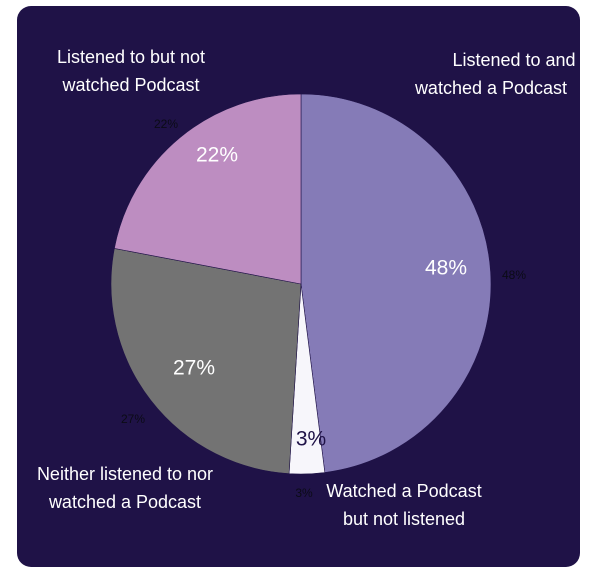 This screenshot has width=597, height=575. What do you see at coordinates (166, 124) in the screenshot?
I see `slice-outside-percent-listened-to-but-not-watched-podcast: 22%` at bounding box center [166, 124].